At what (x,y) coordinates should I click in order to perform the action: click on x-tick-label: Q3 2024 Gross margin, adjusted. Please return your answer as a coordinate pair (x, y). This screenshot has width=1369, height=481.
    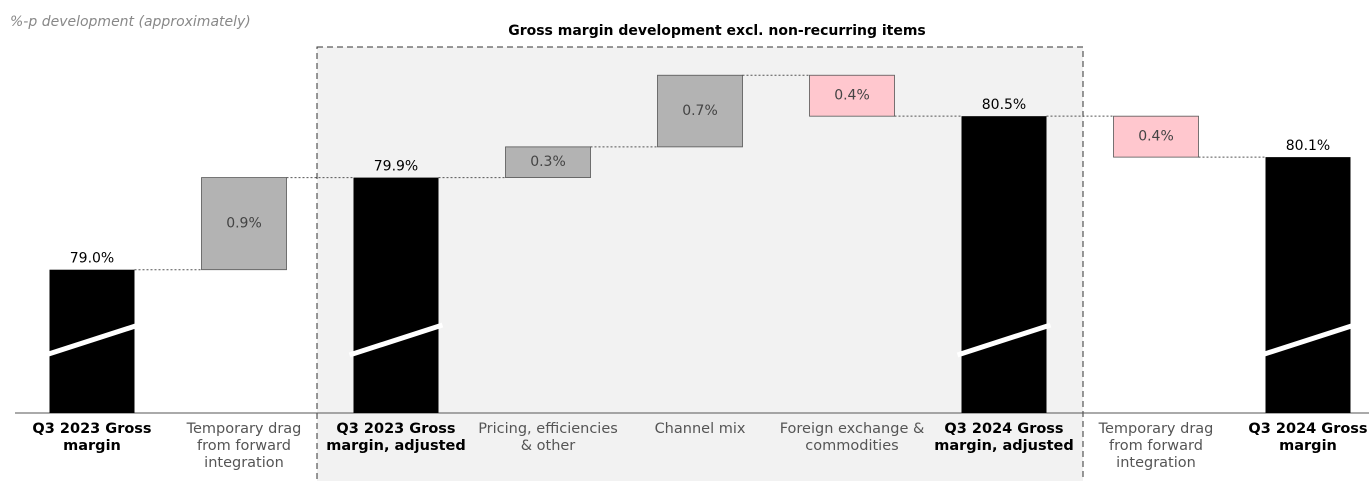
    Looking at the image, I should click on (1004, 437).